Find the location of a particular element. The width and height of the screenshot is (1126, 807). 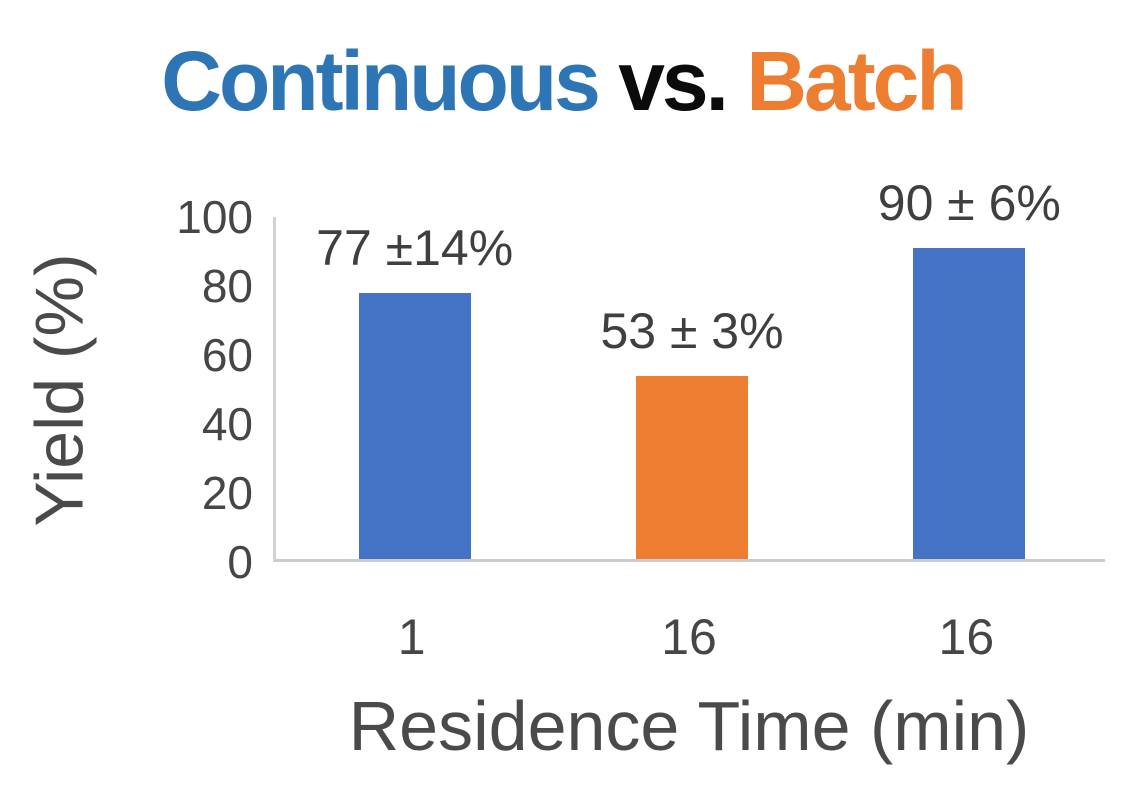

y-axis-tick-labels: 0 20 40 60 80 100 is located at coordinates (186, 389).